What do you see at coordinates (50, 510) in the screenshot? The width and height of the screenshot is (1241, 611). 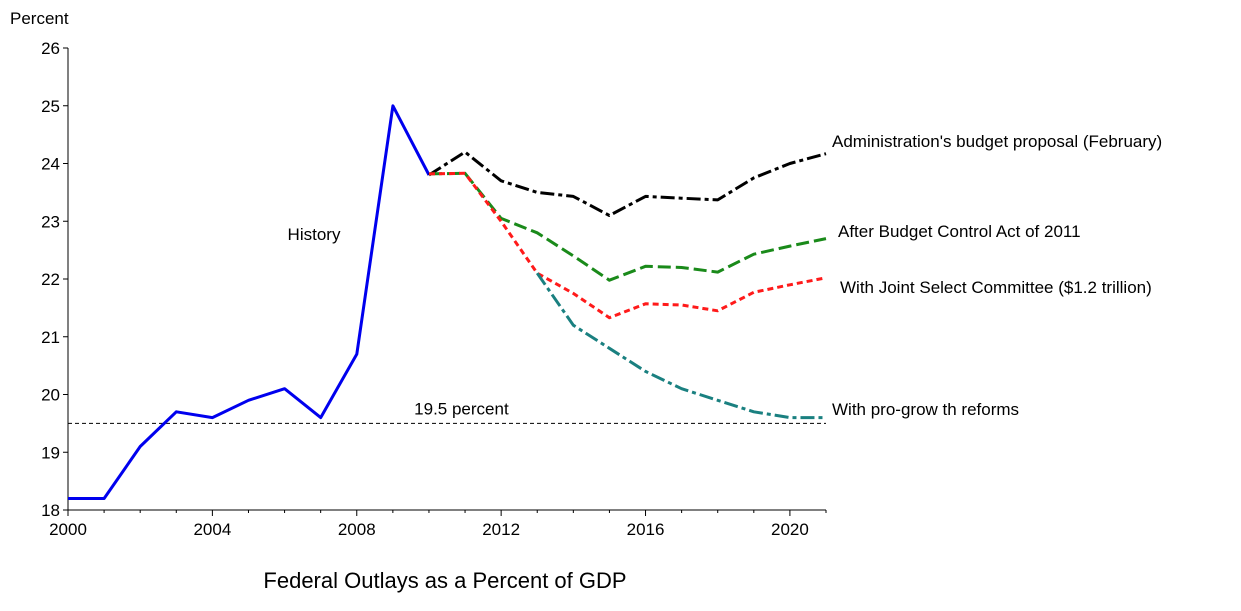 I see `y-tick-label: 18` at bounding box center [50, 510].